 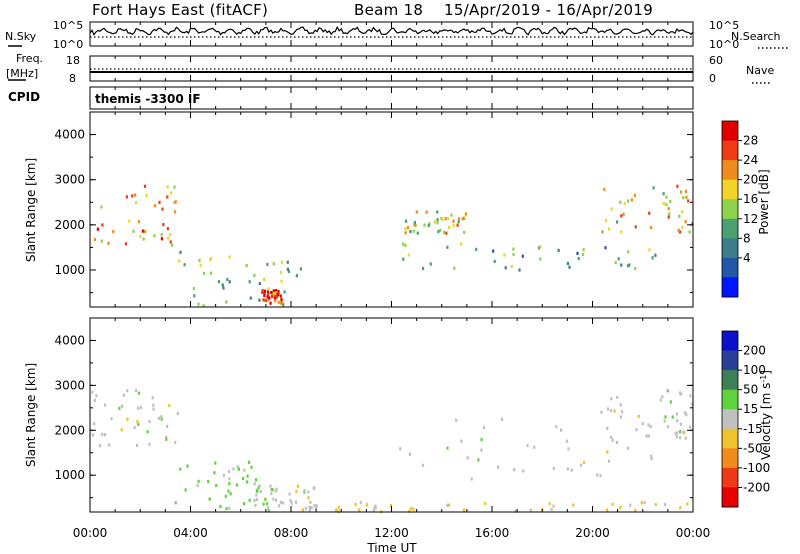 What do you see at coordinates (388, 10) in the screenshot?
I see `beam-label: Beam 18` at bounding box center [388, 10].